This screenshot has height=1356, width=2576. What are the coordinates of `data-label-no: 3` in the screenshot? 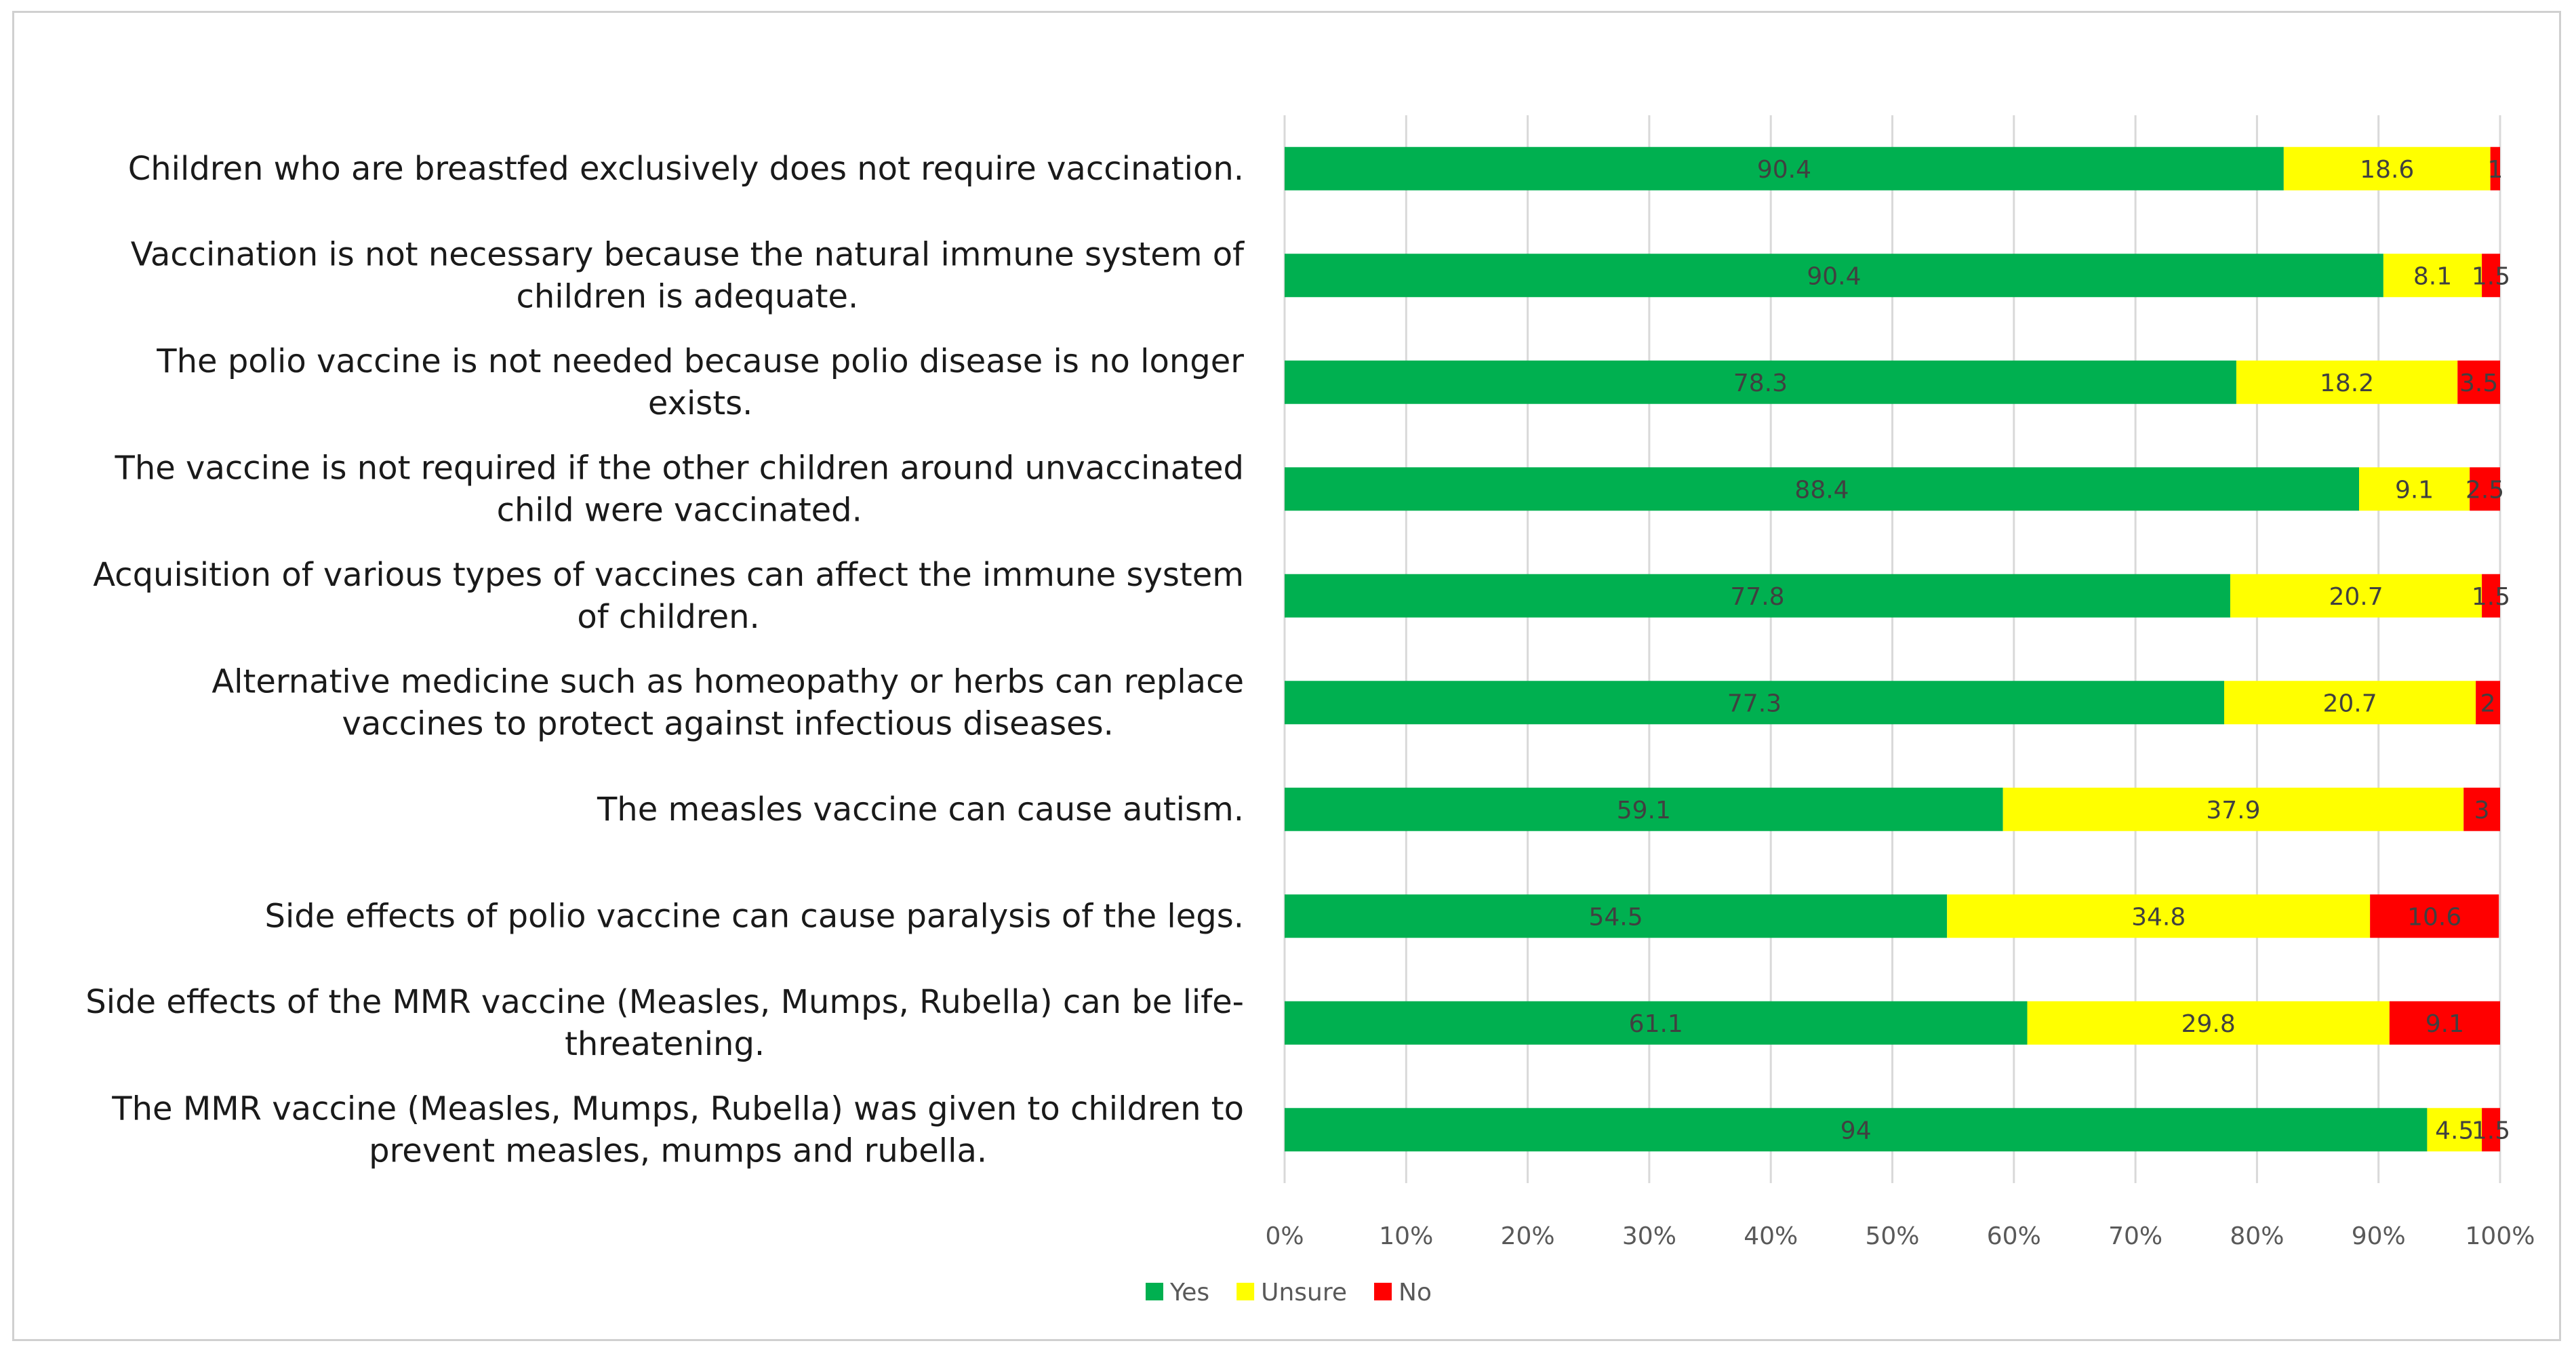 It's located at (2482, 811).